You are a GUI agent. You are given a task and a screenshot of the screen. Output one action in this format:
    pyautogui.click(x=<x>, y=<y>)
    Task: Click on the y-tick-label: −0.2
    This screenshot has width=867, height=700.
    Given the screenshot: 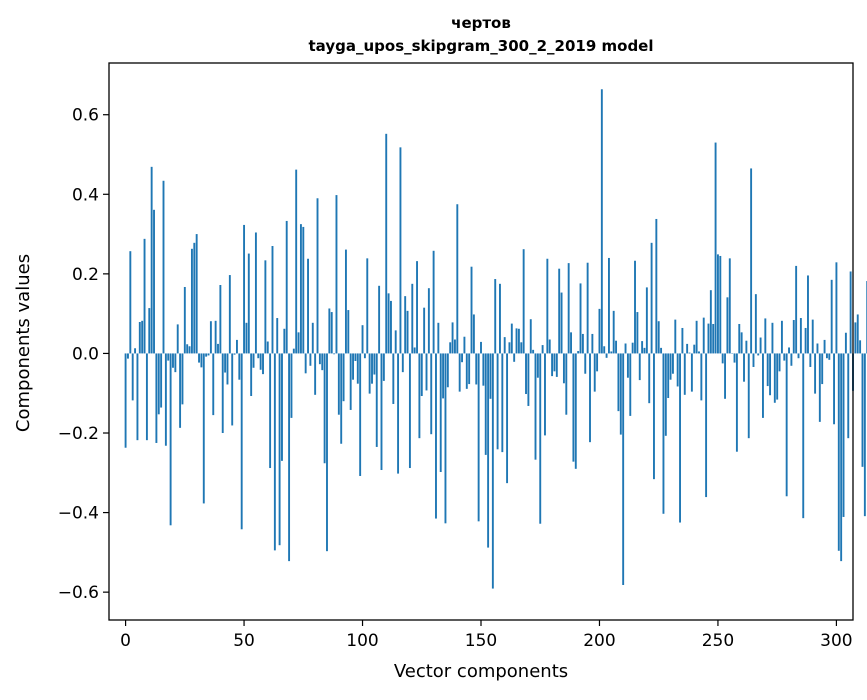 What is the action you would take?
    pyautogui.click(x=78, y=434)
    